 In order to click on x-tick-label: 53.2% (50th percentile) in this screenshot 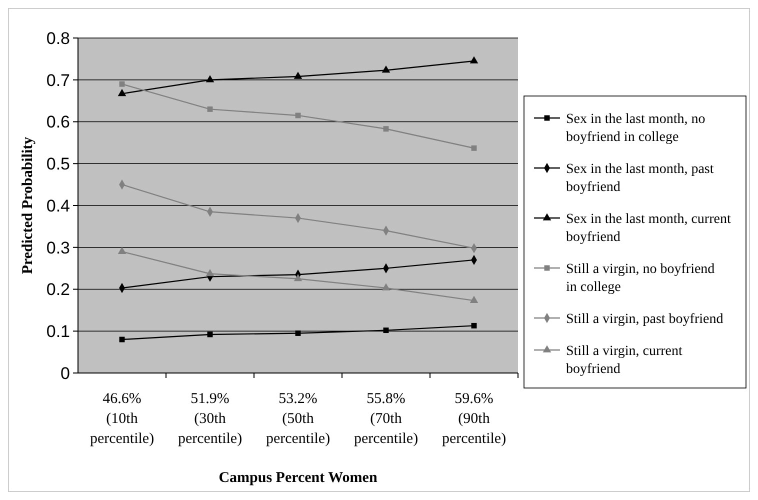, I will do `click(298, 419)`.